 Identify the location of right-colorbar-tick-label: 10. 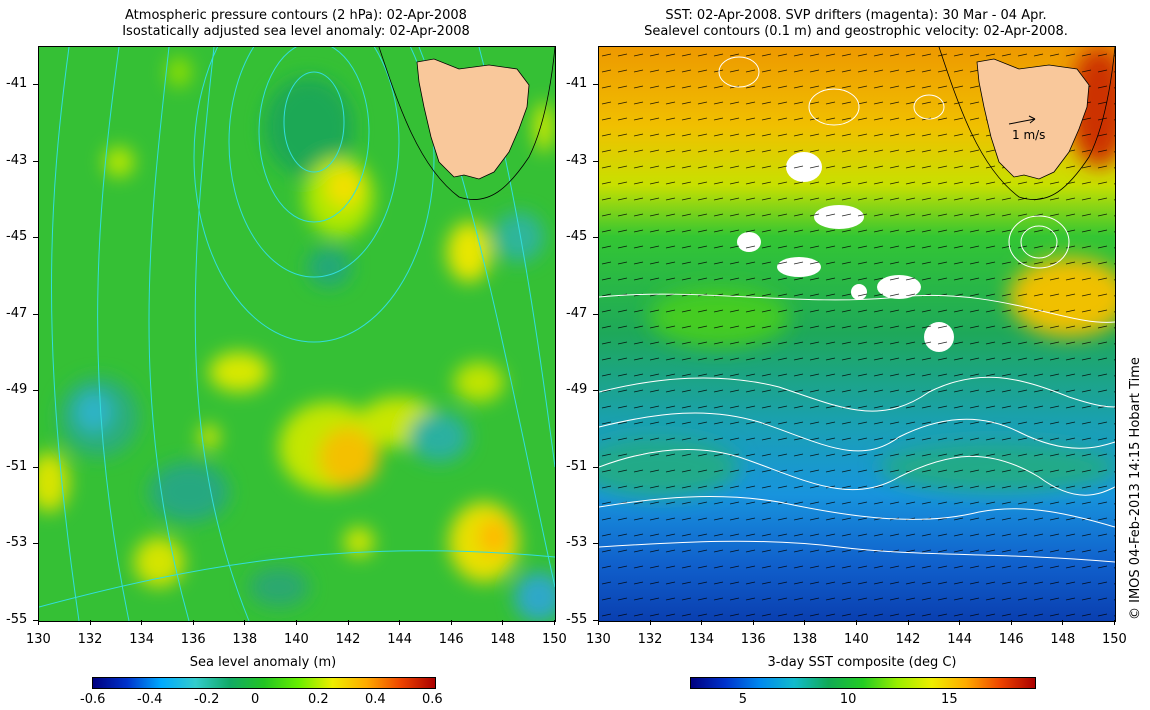
(848, 699).